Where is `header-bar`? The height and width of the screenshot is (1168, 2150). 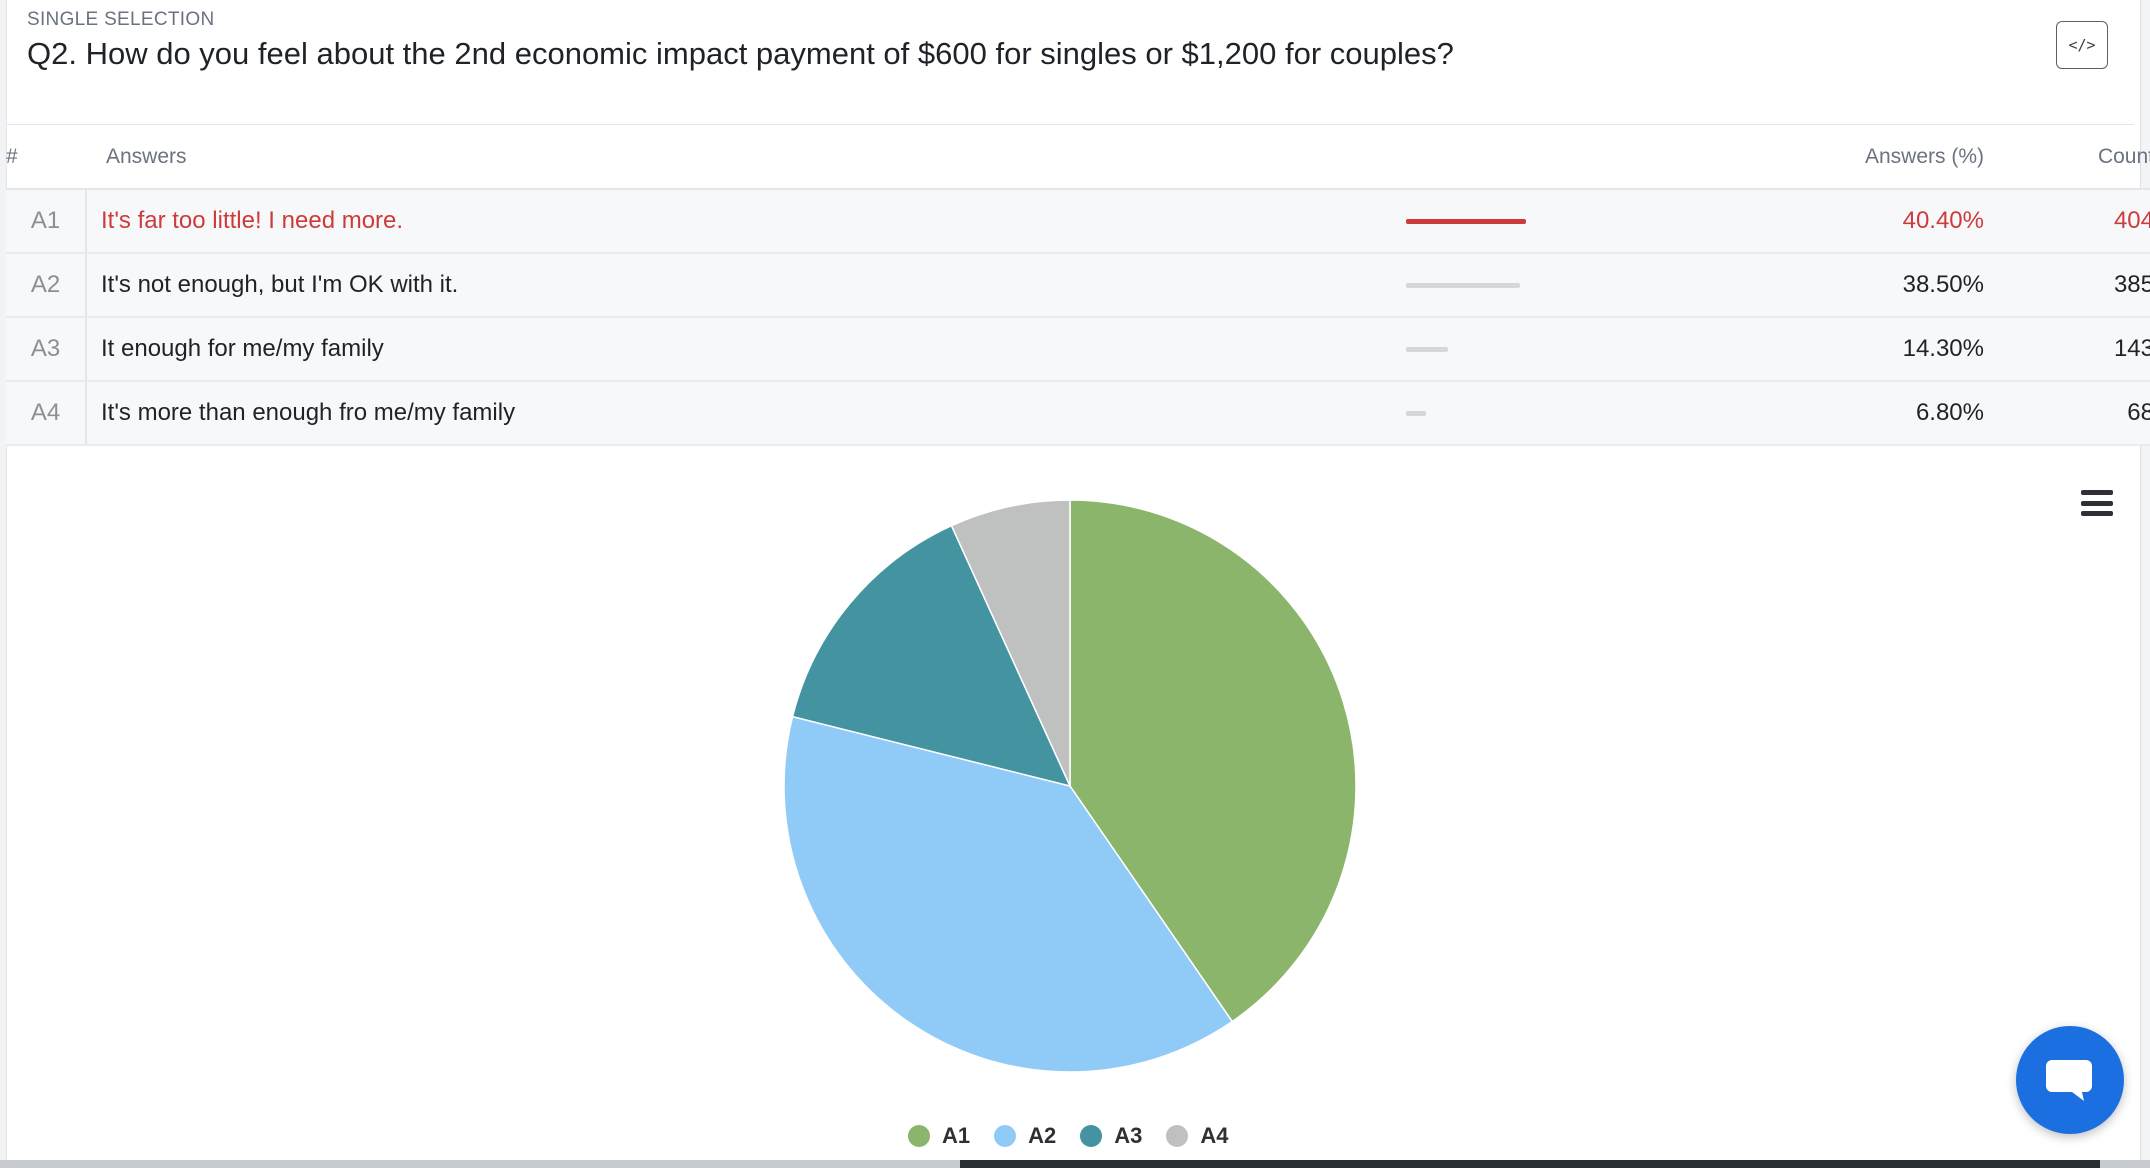
header-bar is located at coordinates (1586, 157).